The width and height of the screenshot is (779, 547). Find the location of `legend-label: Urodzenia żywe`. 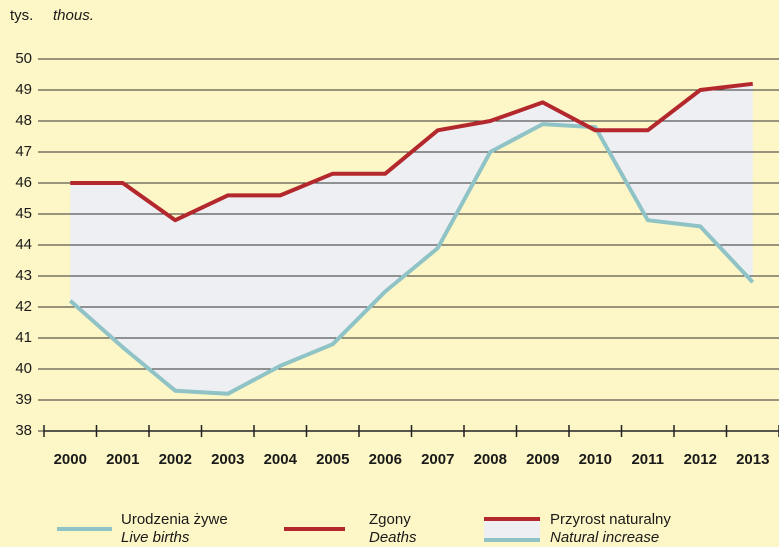

legend-label: Urodzenia żywe is located at coordinates (174, 519).